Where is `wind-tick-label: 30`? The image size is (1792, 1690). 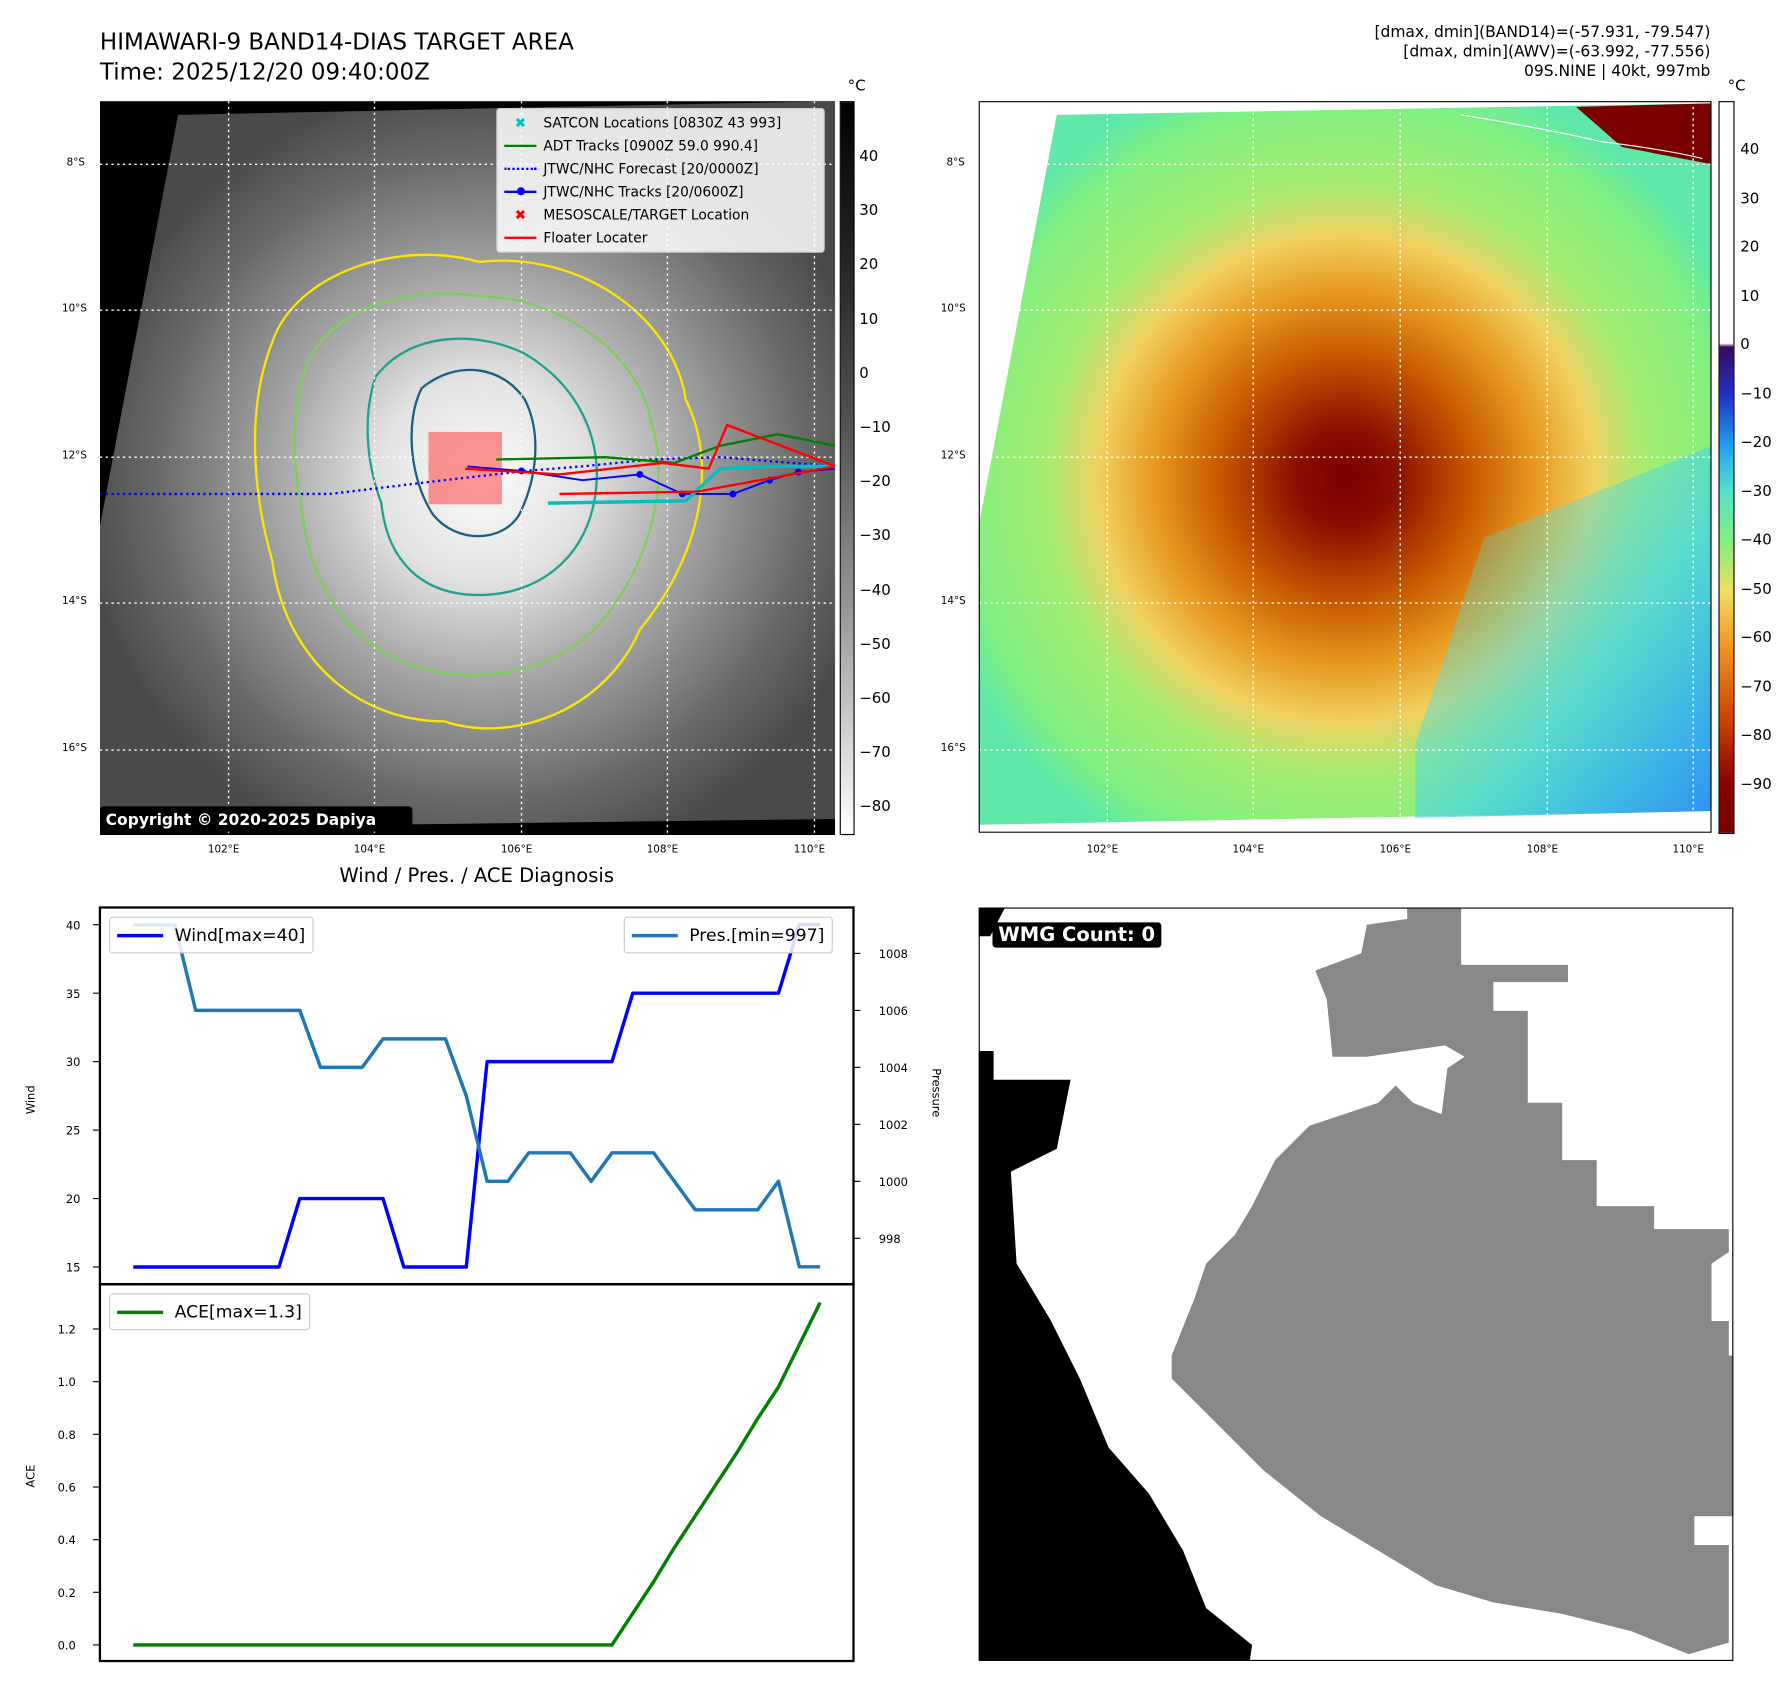
wind-tick-label: 30 is located at coordinates (73, 1062).